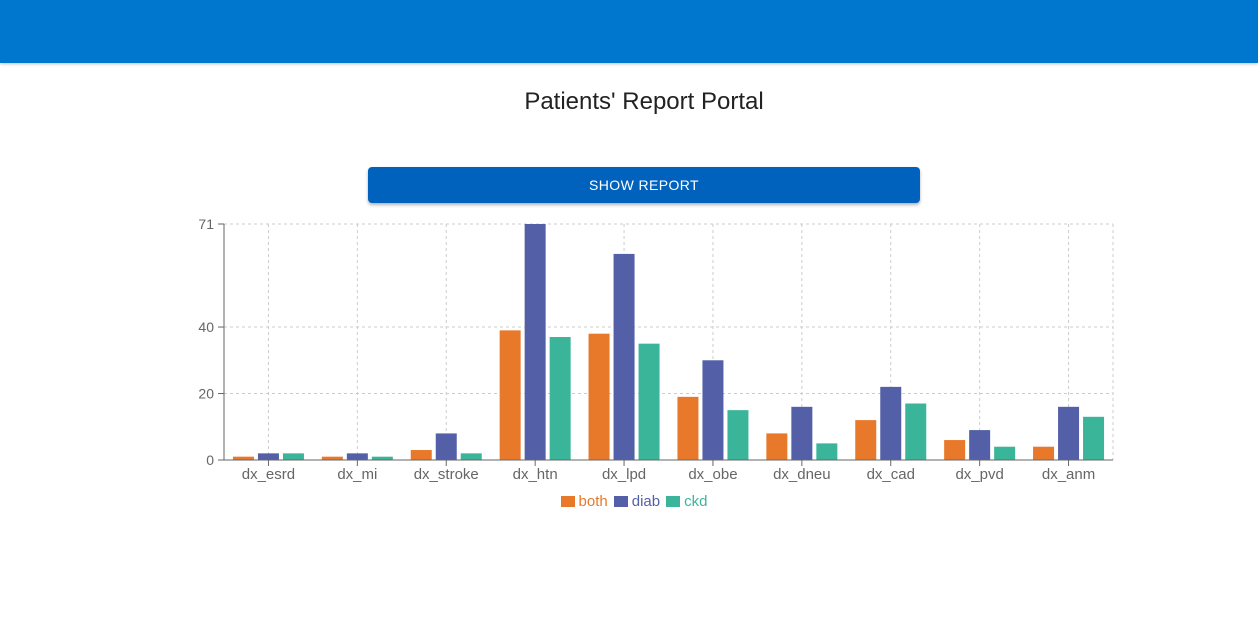 Image resolution: width=1258 pixels, height=618 pixels. I want to click on bar-diab-dx_anm, so click(1069, 433).